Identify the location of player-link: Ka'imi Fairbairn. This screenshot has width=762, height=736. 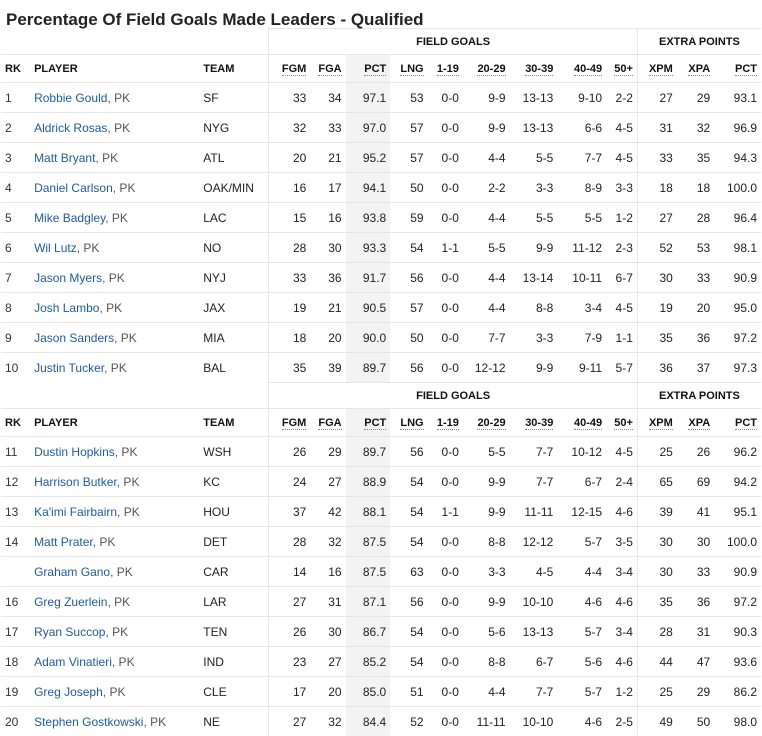
(75, 512).